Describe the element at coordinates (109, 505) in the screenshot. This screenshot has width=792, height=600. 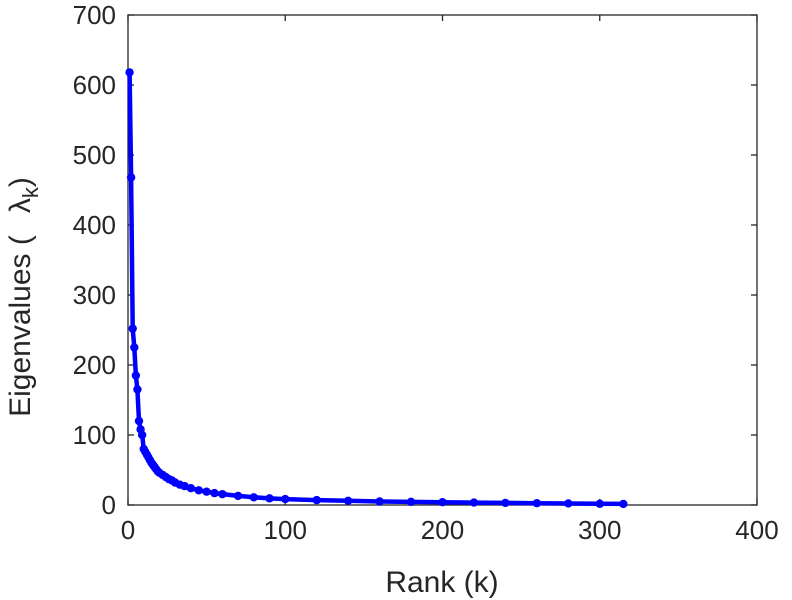
I see `y-tick-label: 0` at that location.